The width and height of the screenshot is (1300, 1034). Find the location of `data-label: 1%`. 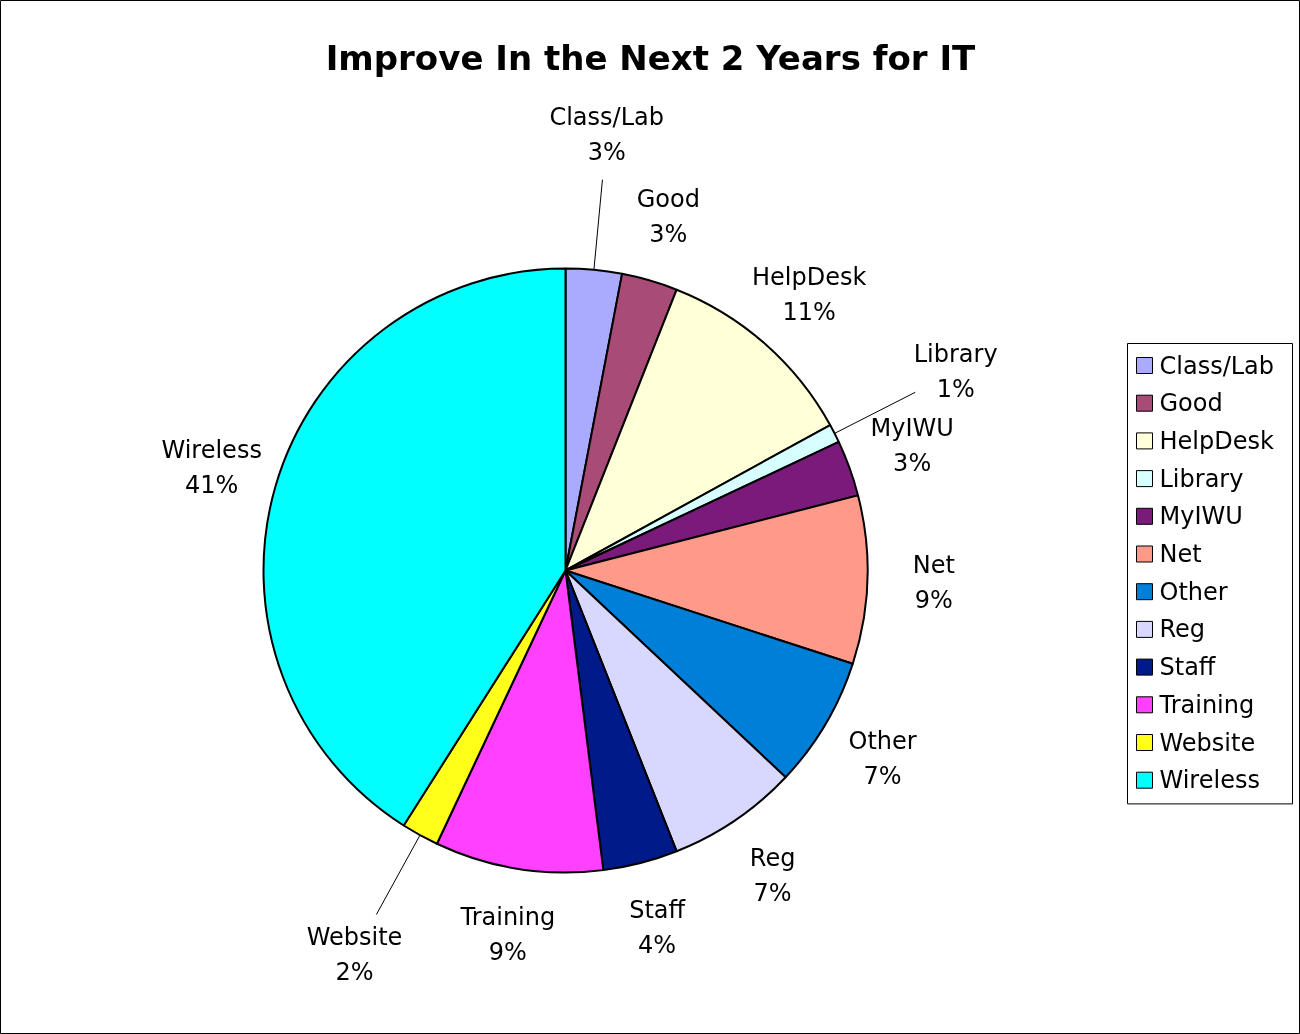

data-label: 1% is located at coordinates (955, 389).